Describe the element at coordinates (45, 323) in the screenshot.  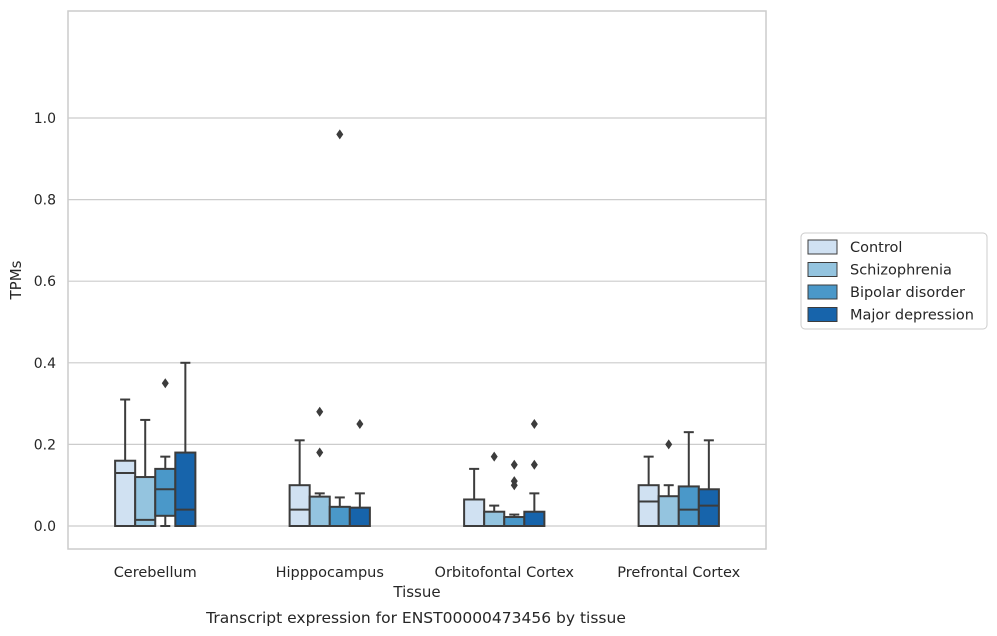
I see `y-axis-ticks: 0.0 0.2 0.4 0.6 0.8 1.0` at that location.